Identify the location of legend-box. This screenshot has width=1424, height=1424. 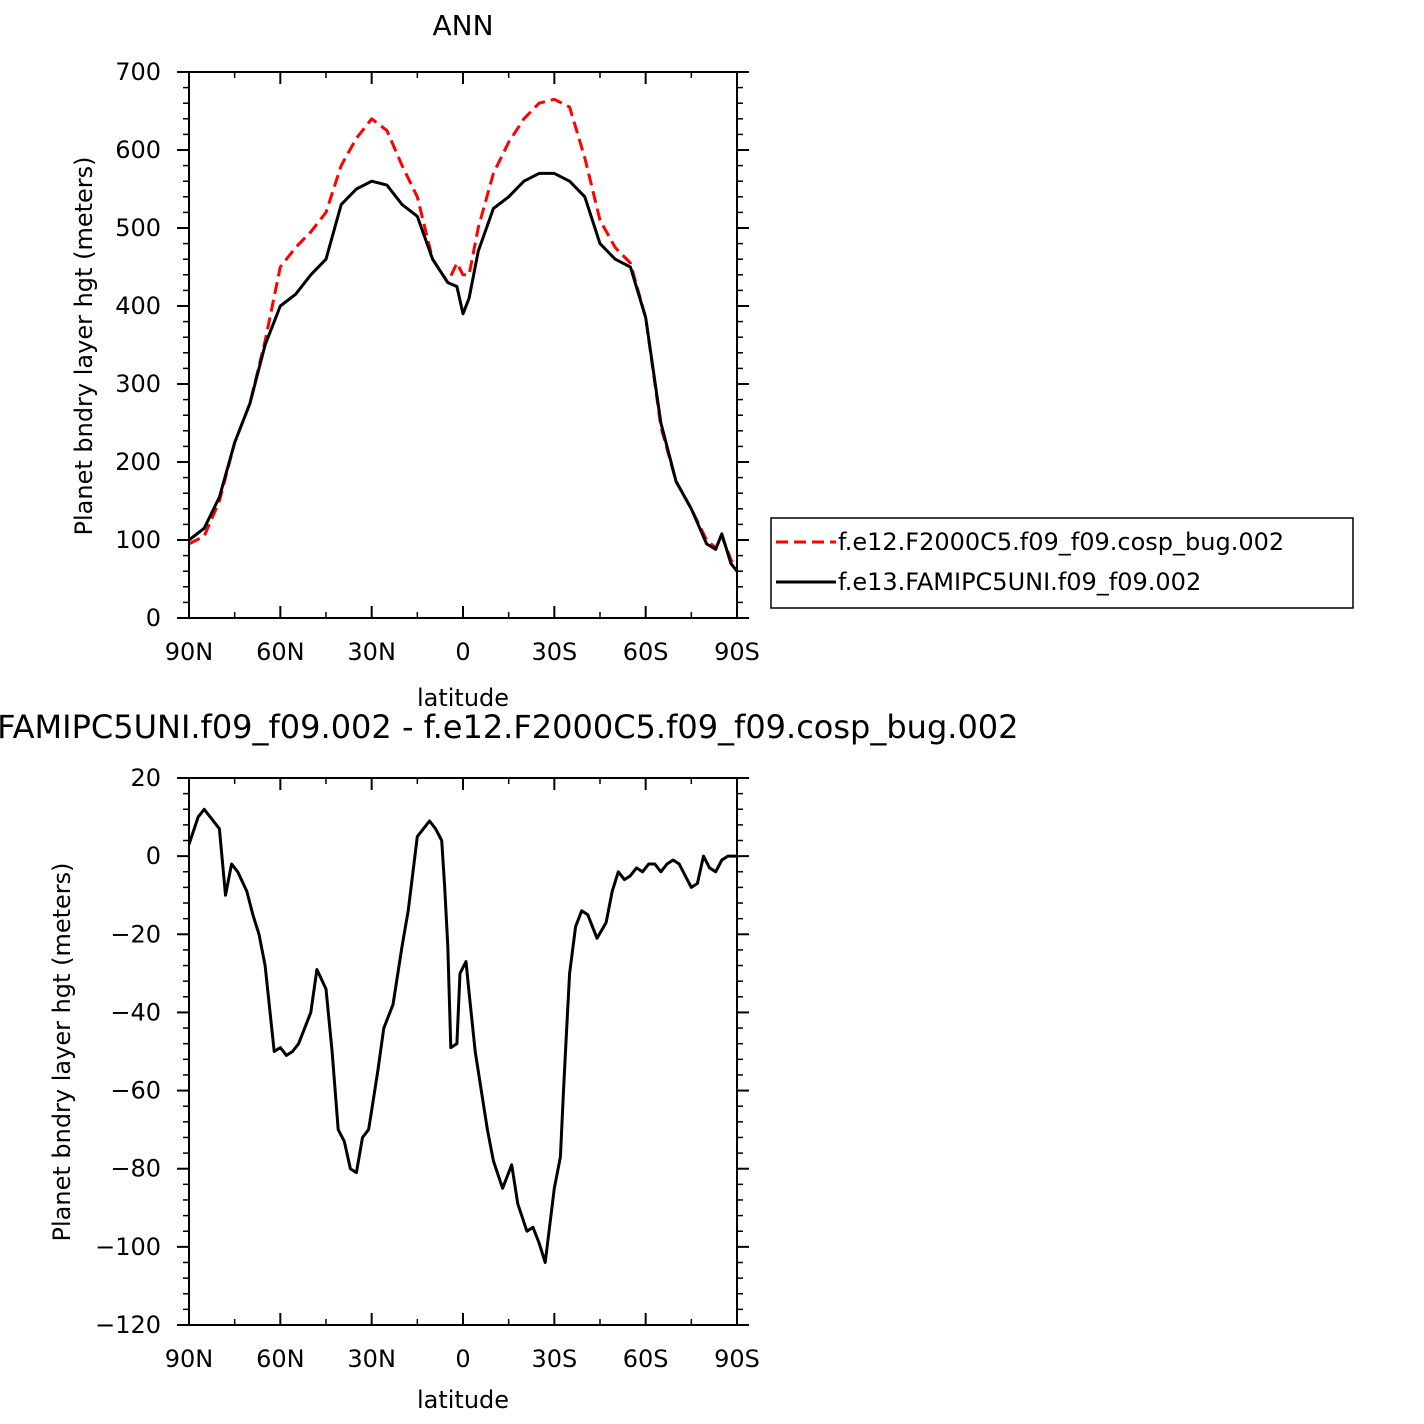
(1062, 563).